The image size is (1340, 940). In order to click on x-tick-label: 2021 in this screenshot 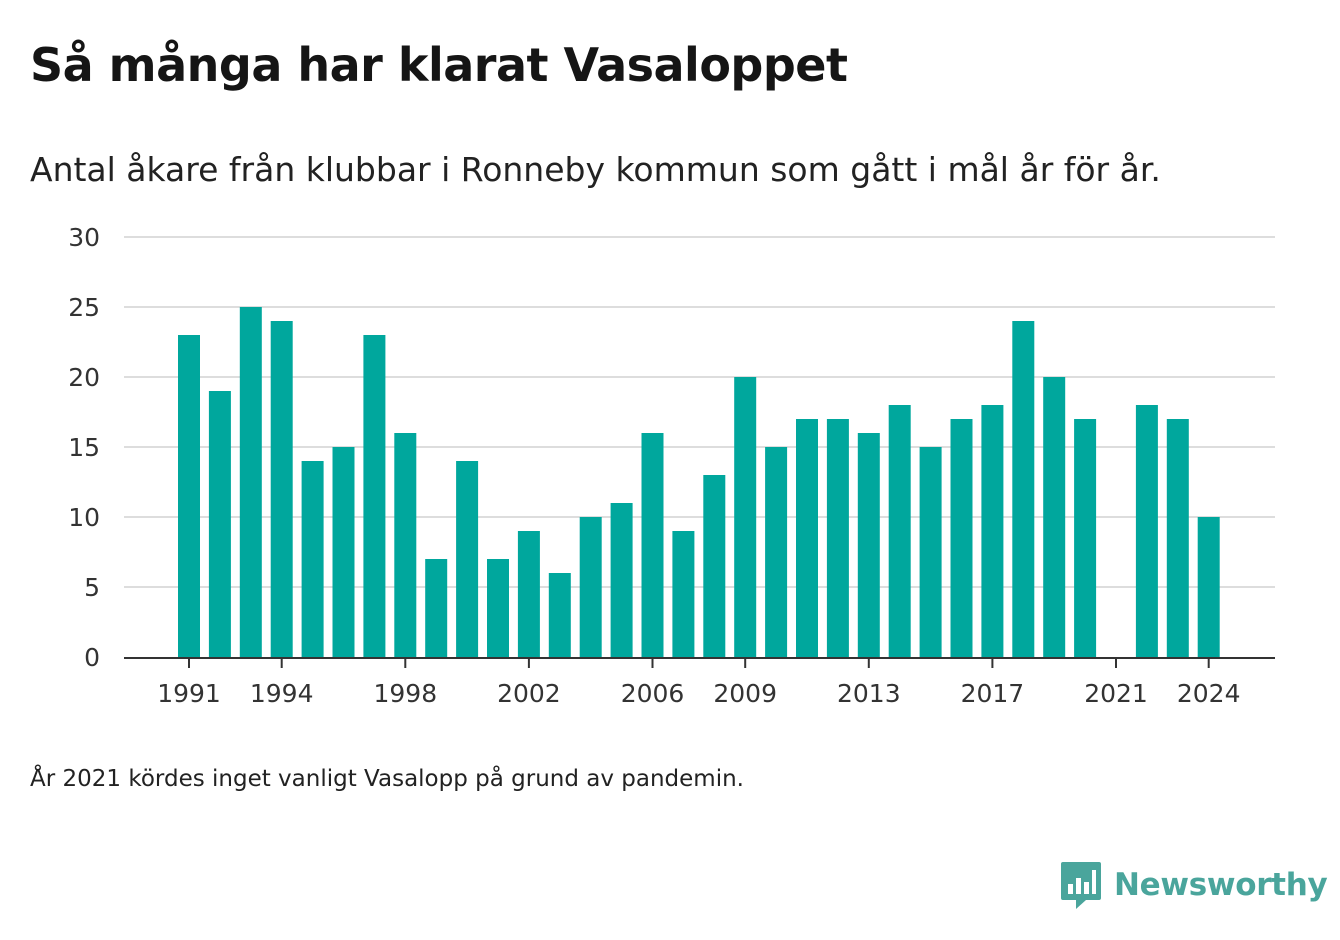, I will do `click(1116, 693)`.